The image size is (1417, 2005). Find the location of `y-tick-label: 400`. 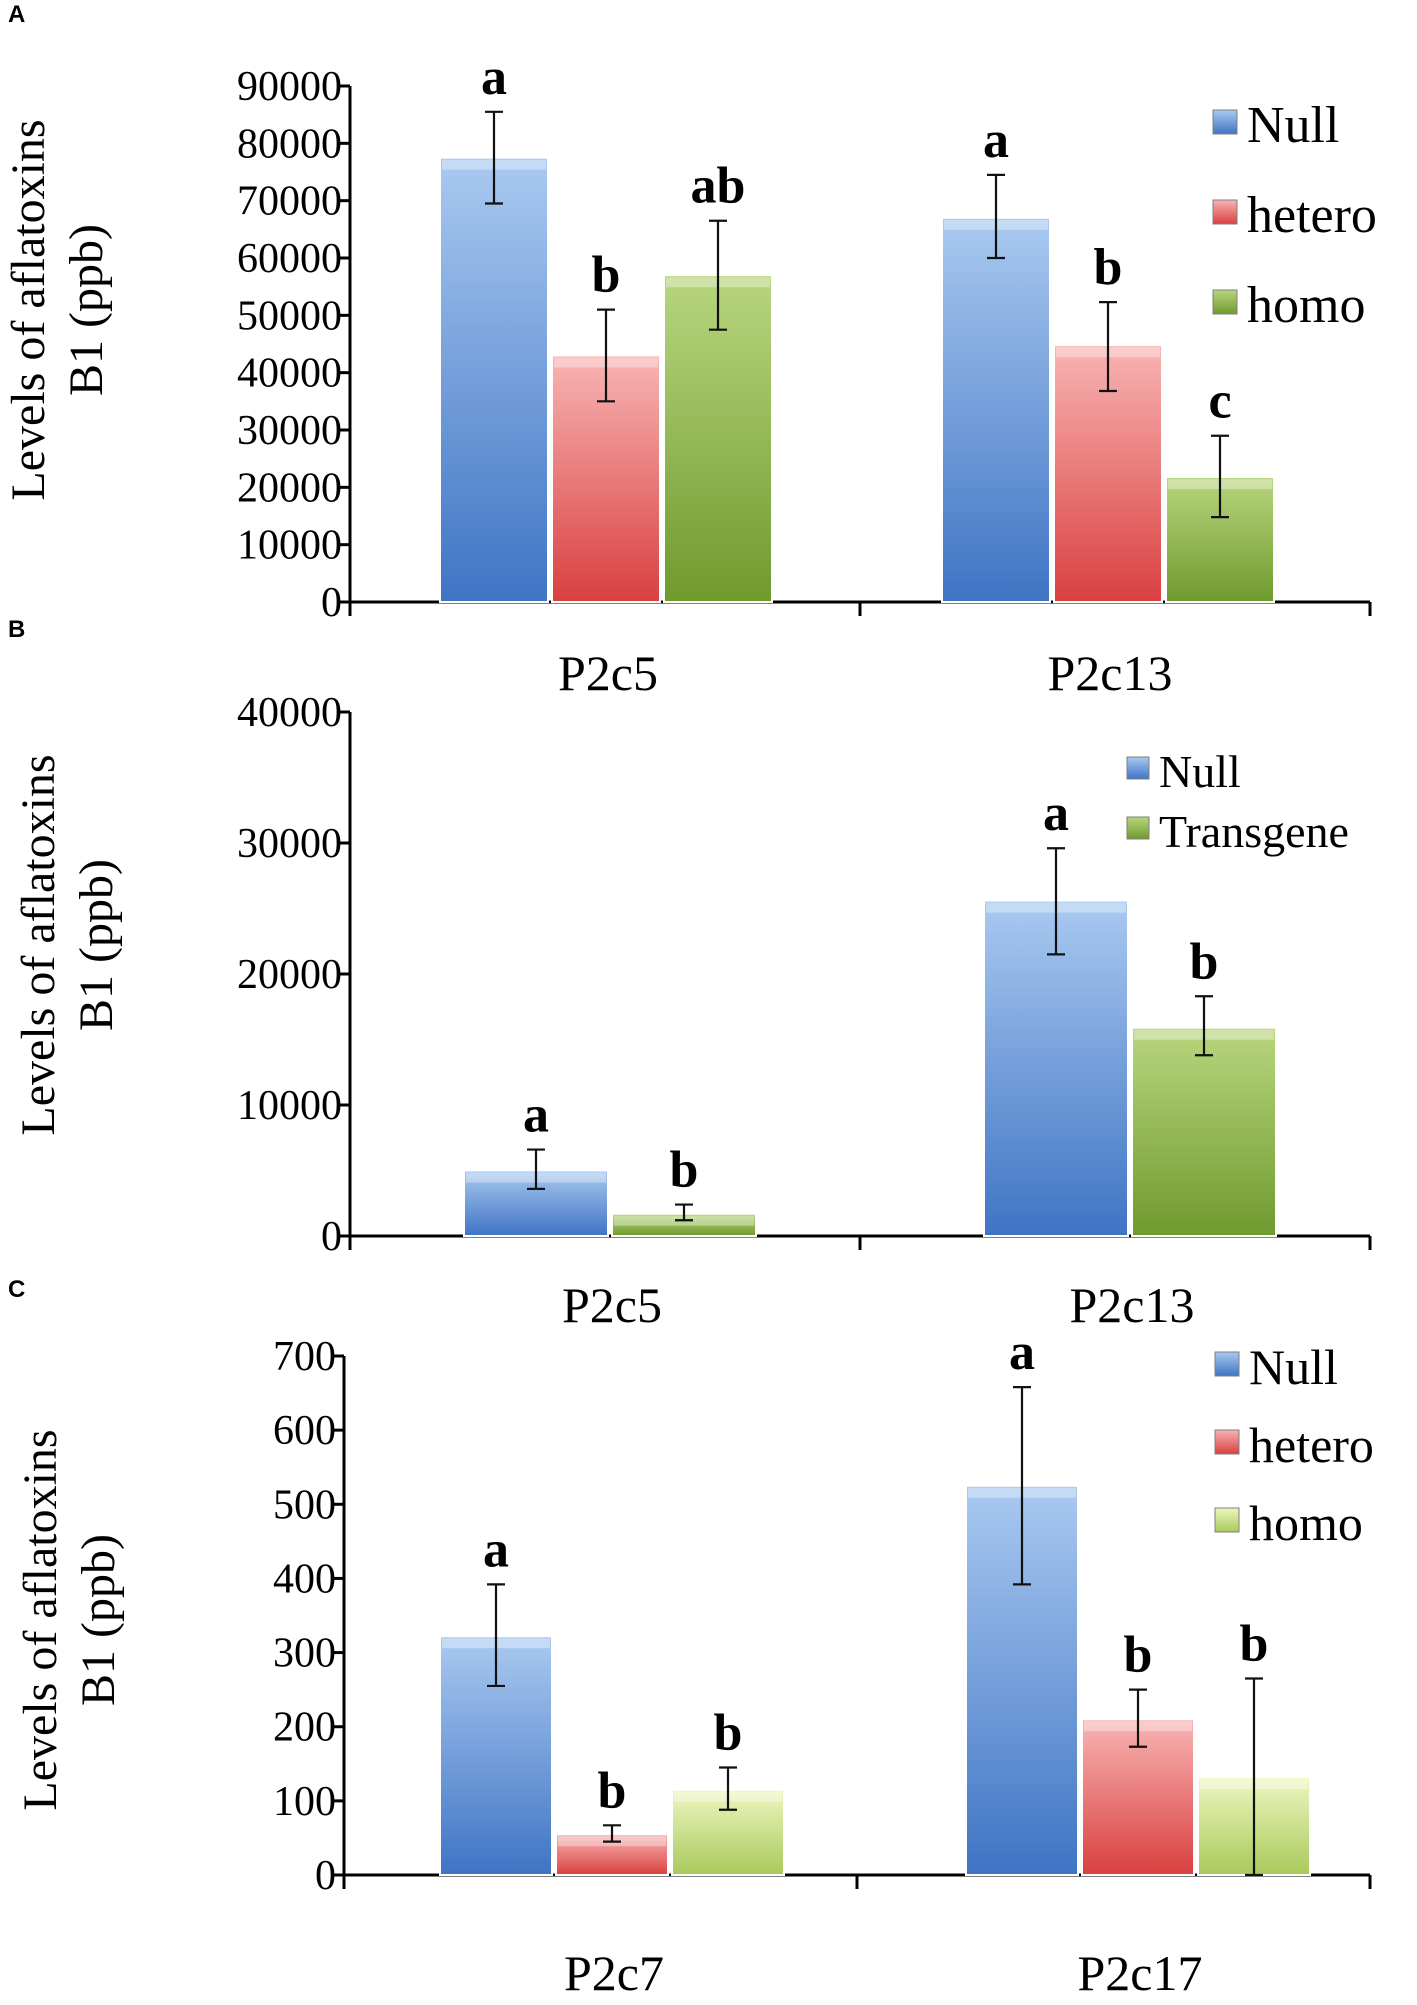

y-tick-label: 400 is located at coordinates (304, 1579).